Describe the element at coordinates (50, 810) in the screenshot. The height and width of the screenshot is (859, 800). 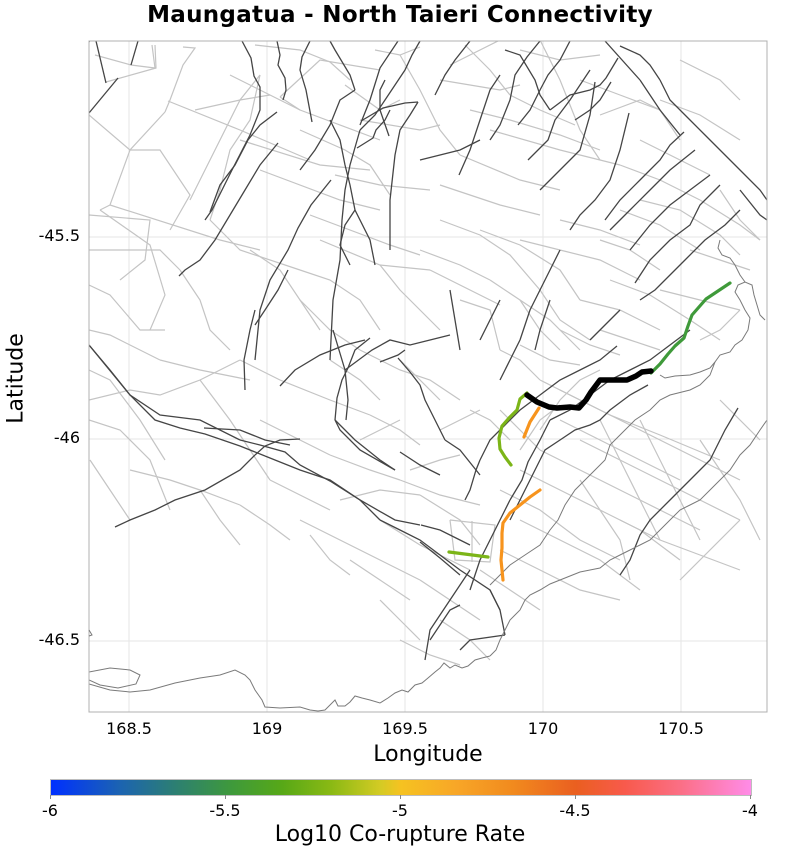
I see `colorbar-tick-label: -6` at that location.